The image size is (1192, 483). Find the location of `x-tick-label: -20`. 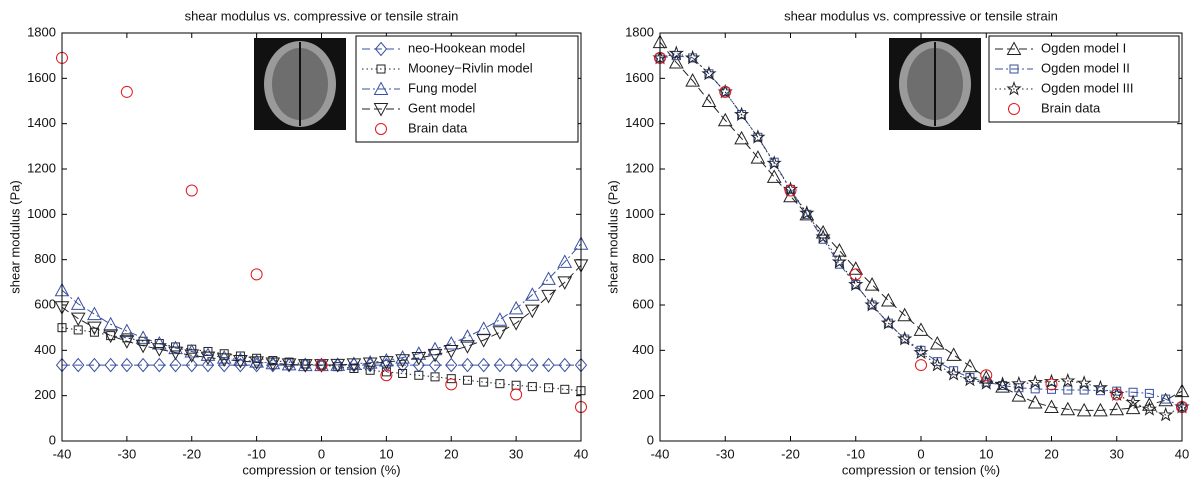

x-tick-label: -20 is located at coordinates (790, 453).